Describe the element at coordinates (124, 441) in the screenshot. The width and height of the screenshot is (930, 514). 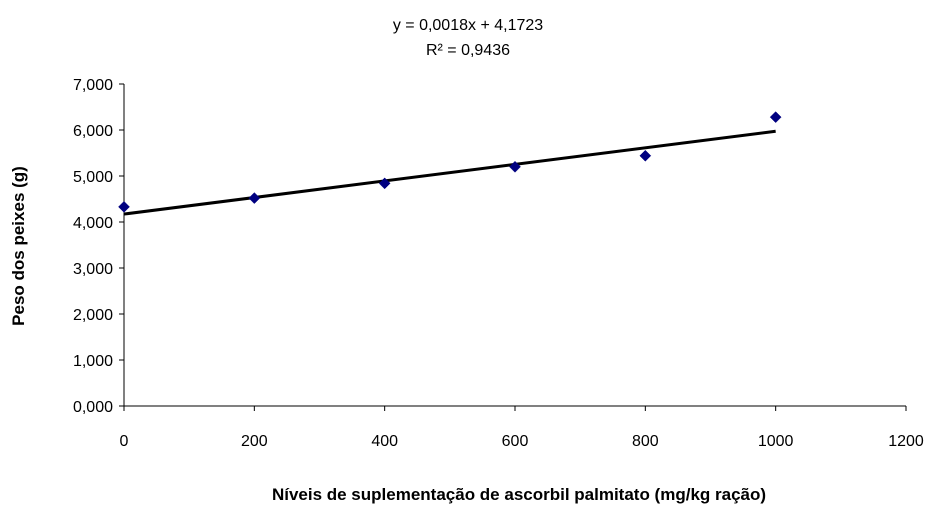
I see `x-tick-label: 0` at that location.